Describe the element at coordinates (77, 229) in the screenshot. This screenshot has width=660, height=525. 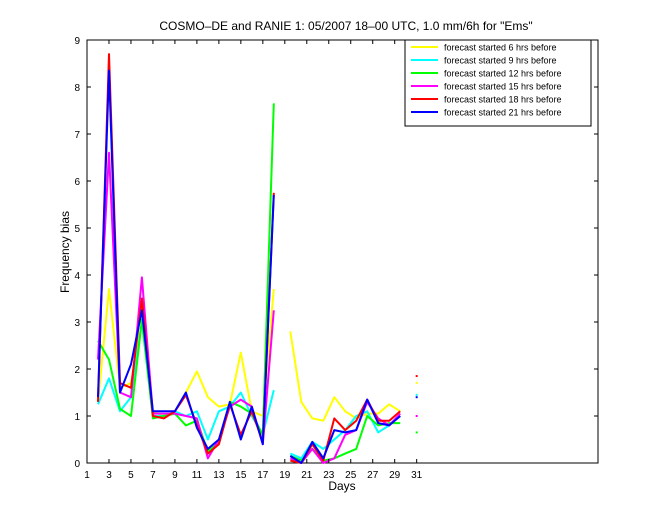
I see `y-tick-label: 5` at that location.